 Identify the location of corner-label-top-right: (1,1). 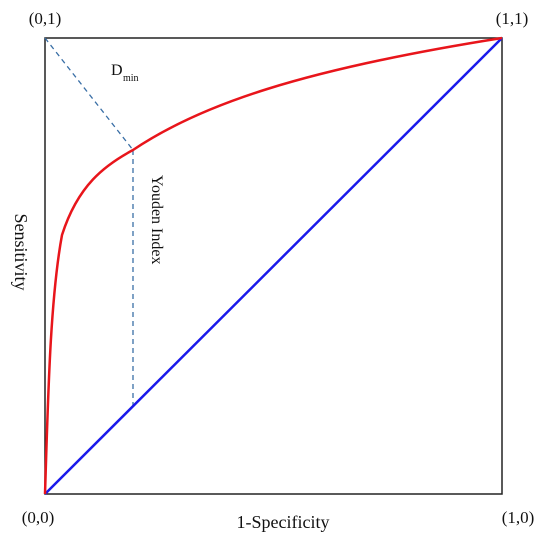
(512, 18).